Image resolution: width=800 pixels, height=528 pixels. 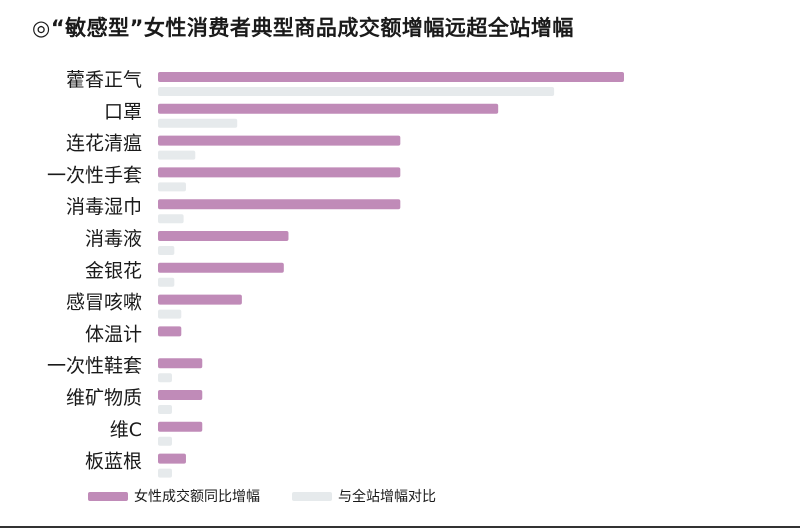 What do you see at coordinates (262, 496) in the screenshot?
I see `legend: 女性成交额同比增幅 与全站增幅对比` at bounding box center [262, 496].